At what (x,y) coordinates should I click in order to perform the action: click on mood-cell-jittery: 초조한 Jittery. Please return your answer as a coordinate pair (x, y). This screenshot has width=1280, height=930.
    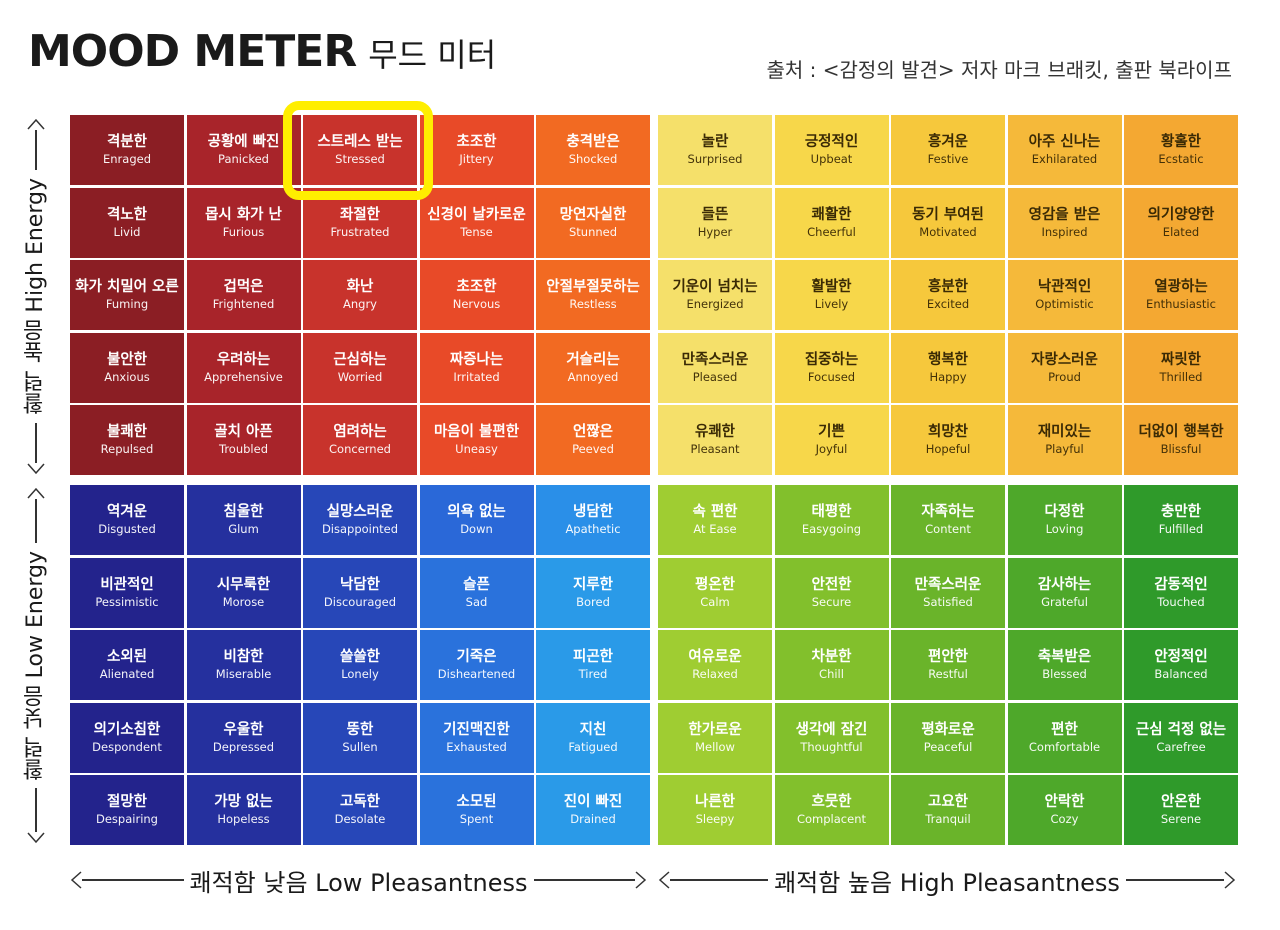
    Looking at the image, I should click on (476, 150).